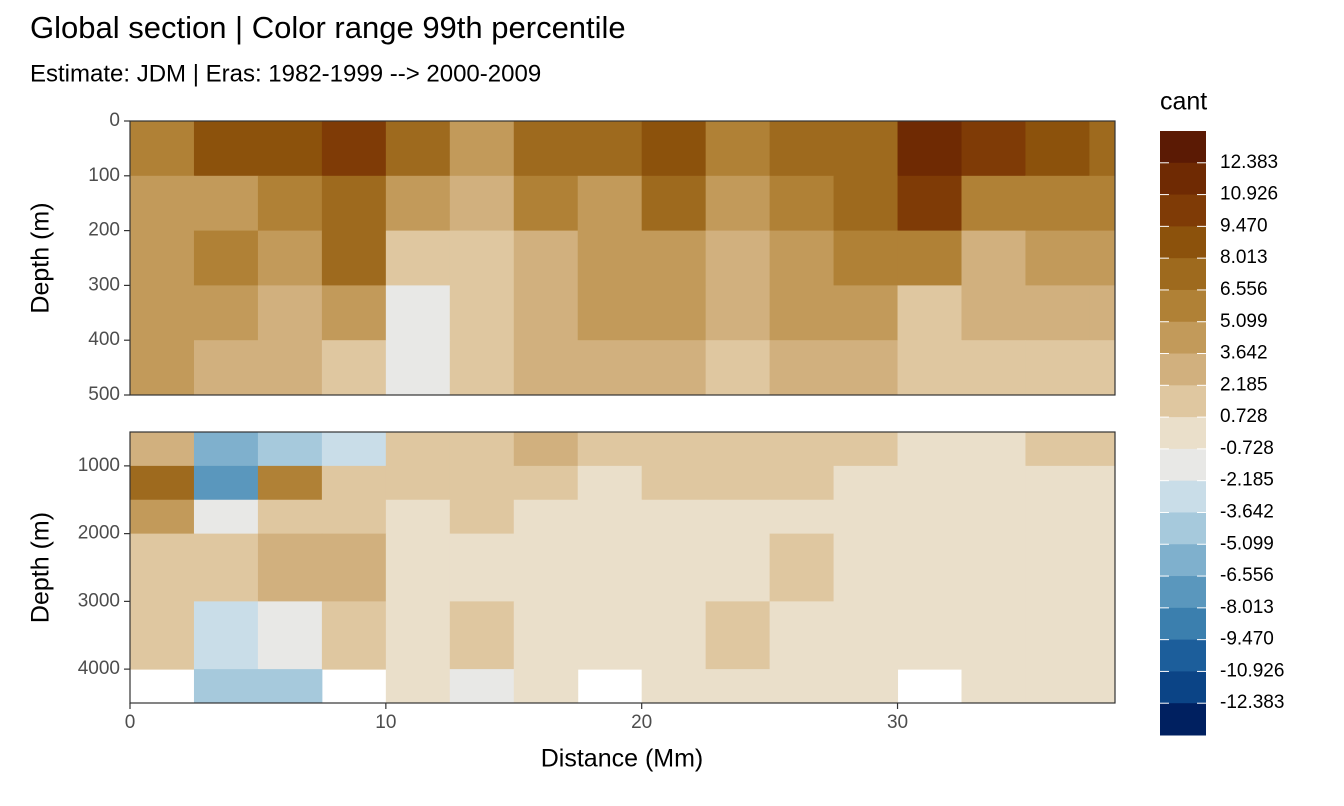 The image size is (1344, 806). What do you see at coordinates (897, 722) in the screenshot?
I see `x-tick-label: 30` at bounding box center [897, 722].